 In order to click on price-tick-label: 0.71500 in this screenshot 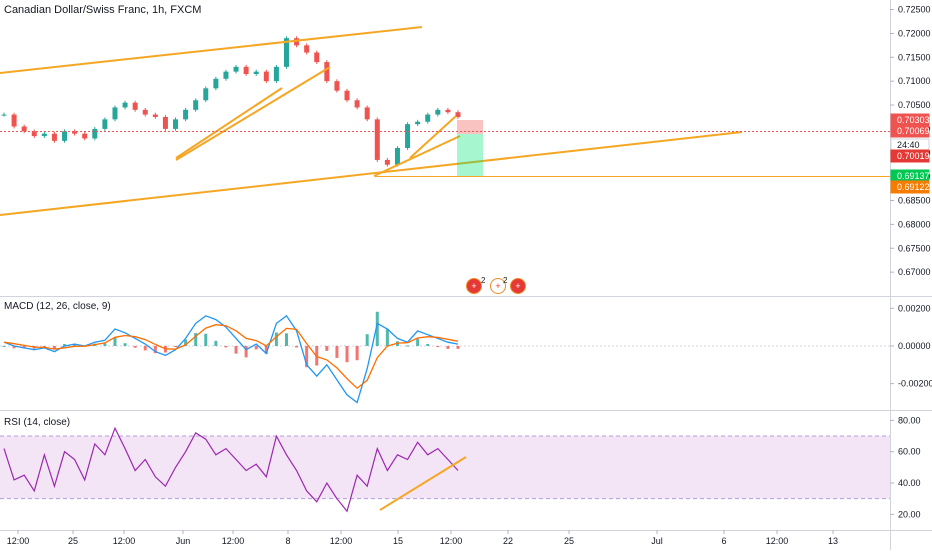, I will do `click(914, 57)`.